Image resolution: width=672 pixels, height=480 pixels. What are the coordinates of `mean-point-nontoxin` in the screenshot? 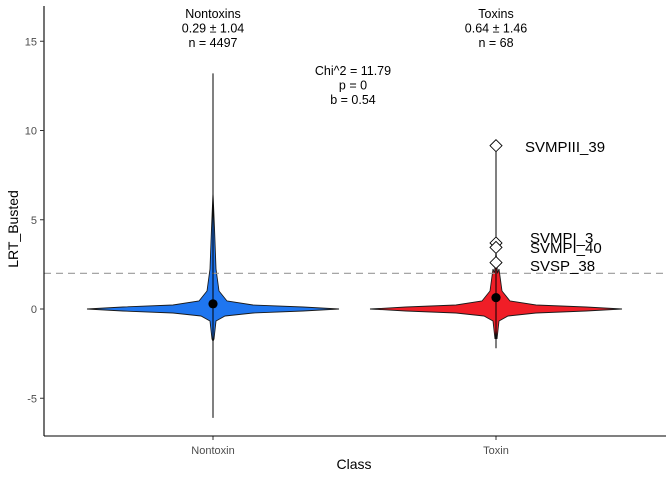 It's located at (213, 304).